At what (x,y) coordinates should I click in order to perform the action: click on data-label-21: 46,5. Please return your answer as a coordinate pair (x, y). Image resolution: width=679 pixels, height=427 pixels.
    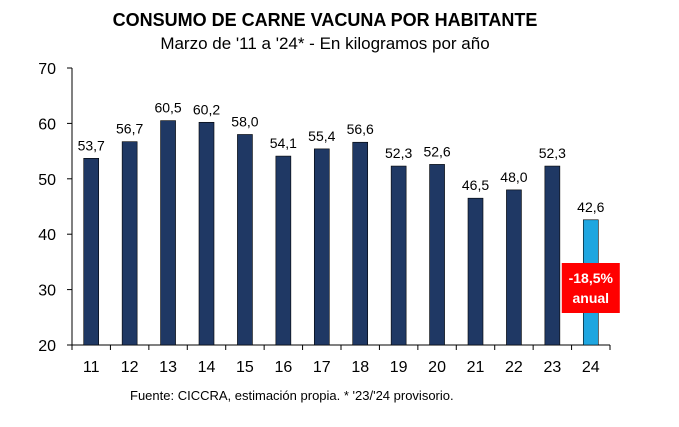
    Looking at the image, I should click on (475, 185).